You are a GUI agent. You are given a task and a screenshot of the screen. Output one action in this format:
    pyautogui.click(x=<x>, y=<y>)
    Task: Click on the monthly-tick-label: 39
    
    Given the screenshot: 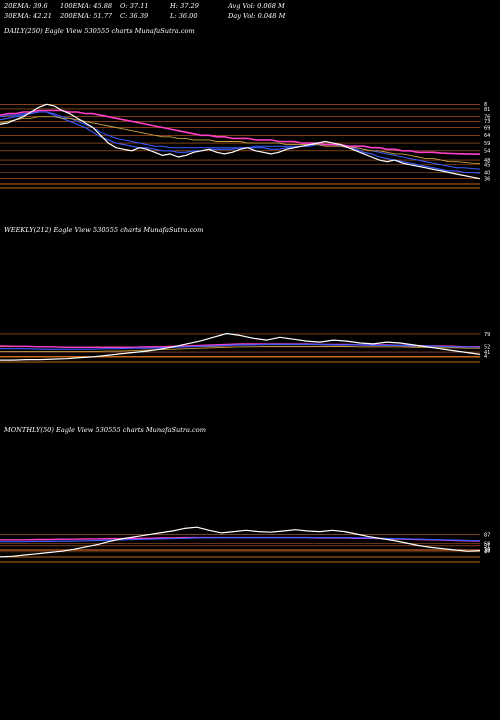 What is the action you would take?
    pyautogui.click(x=487, y=550)
    